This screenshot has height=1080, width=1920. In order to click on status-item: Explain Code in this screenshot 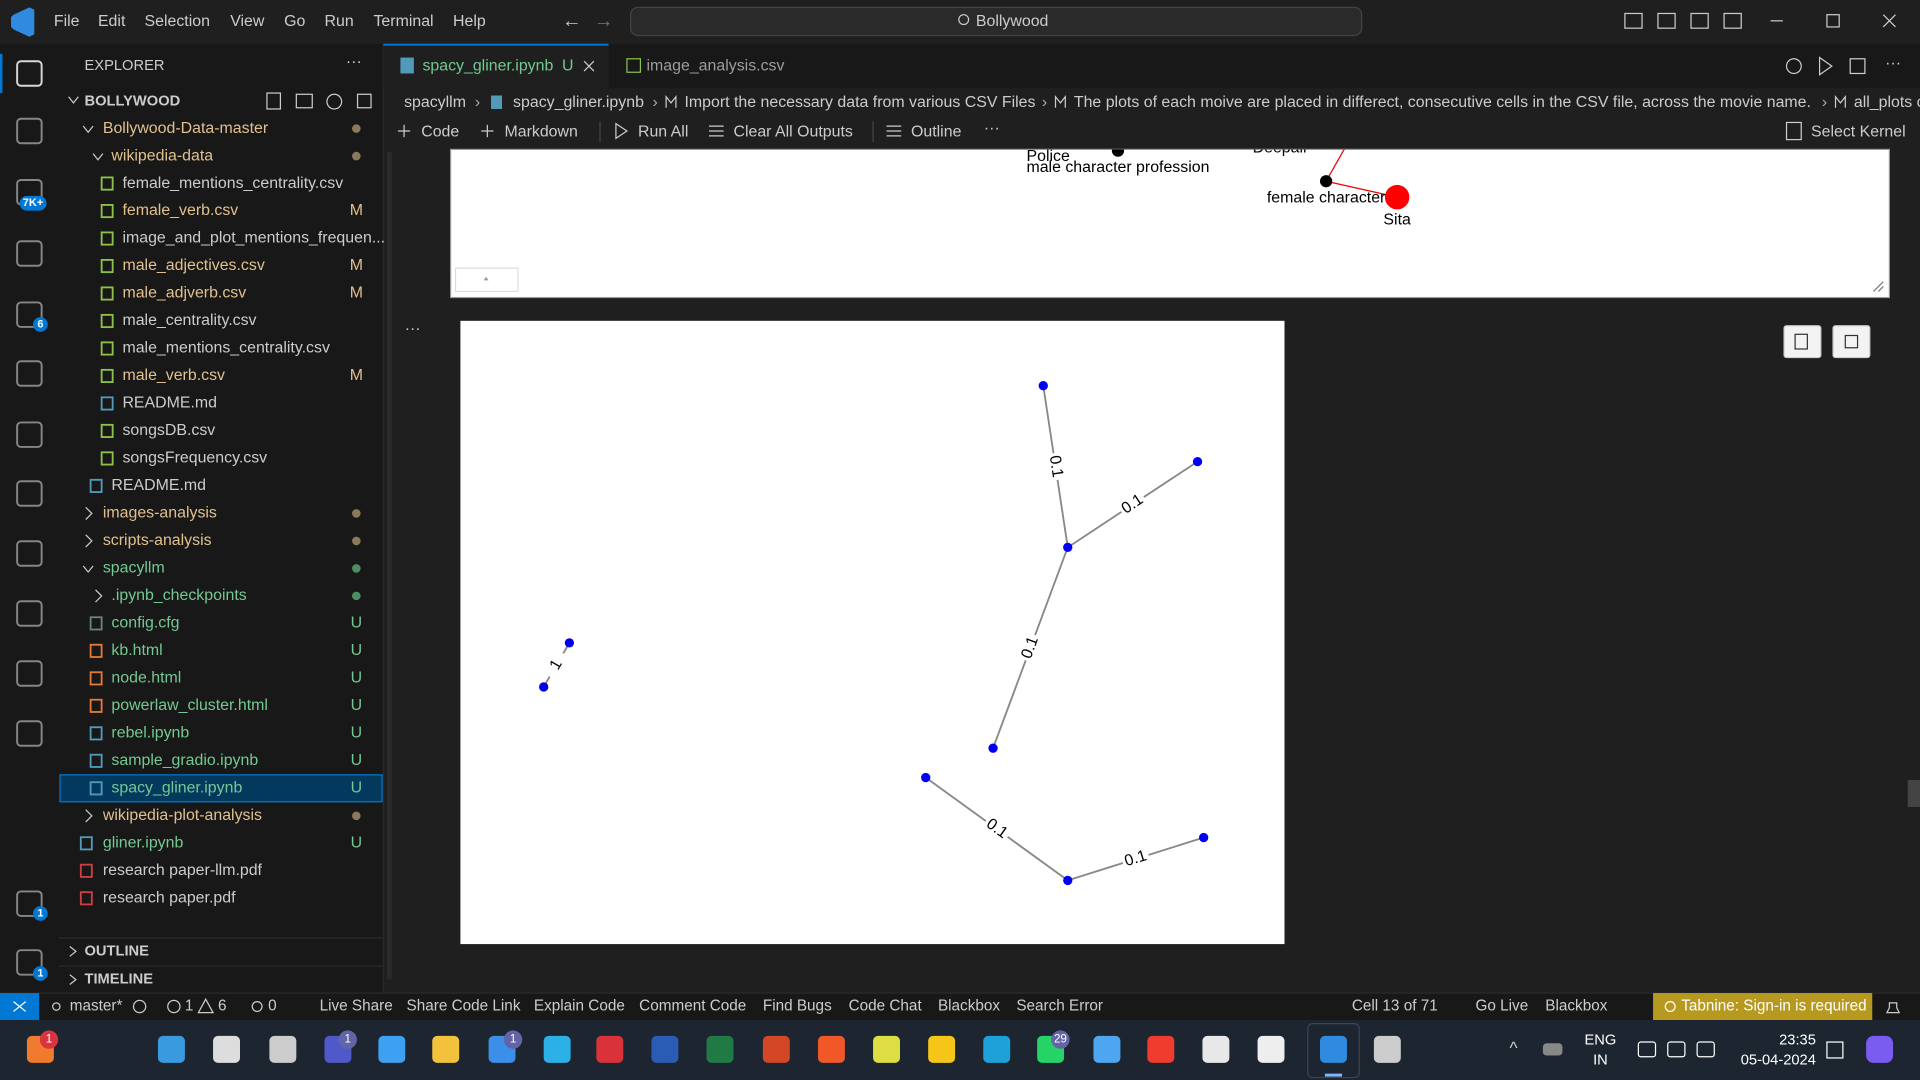, I will do `click(579, 1006)`.